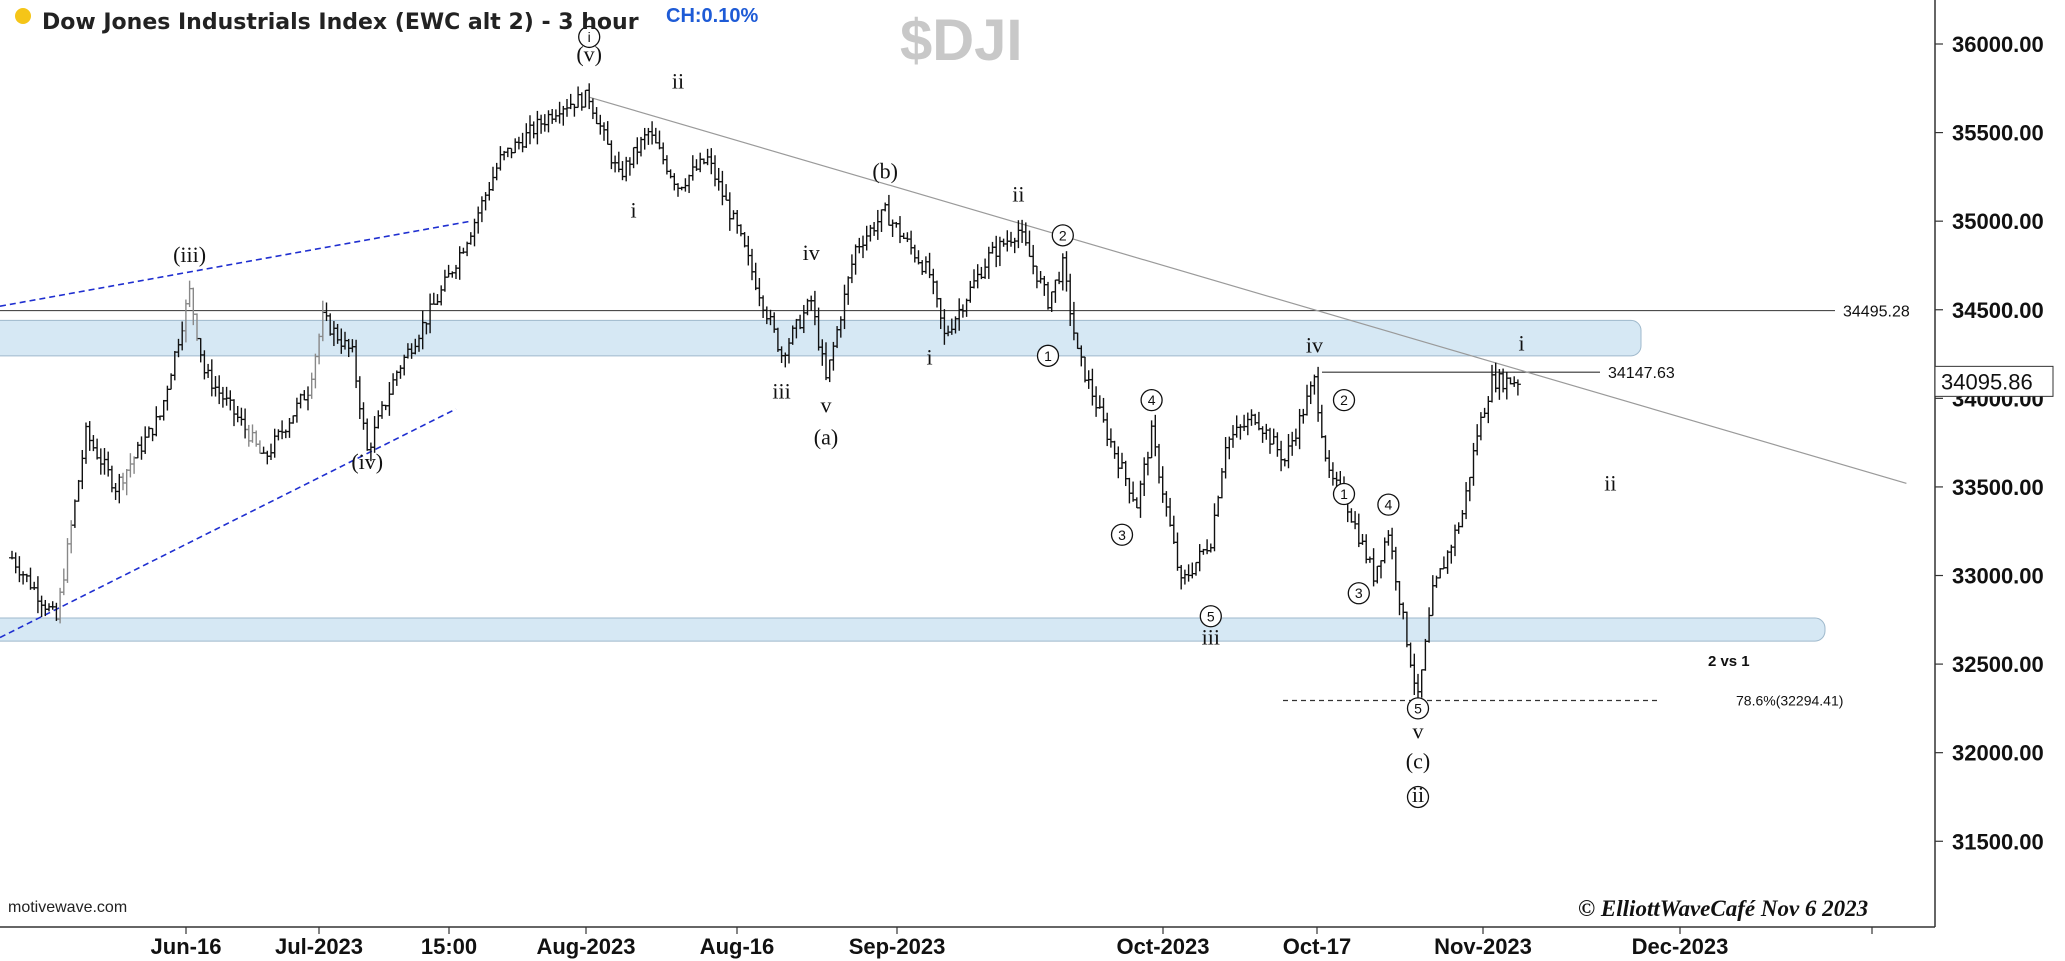 This screenshot has height=961, width=2065. Describe the element at coordinates (1358, 593) in the screenshot. I see `circled-wave-label-9: 3` at that location.